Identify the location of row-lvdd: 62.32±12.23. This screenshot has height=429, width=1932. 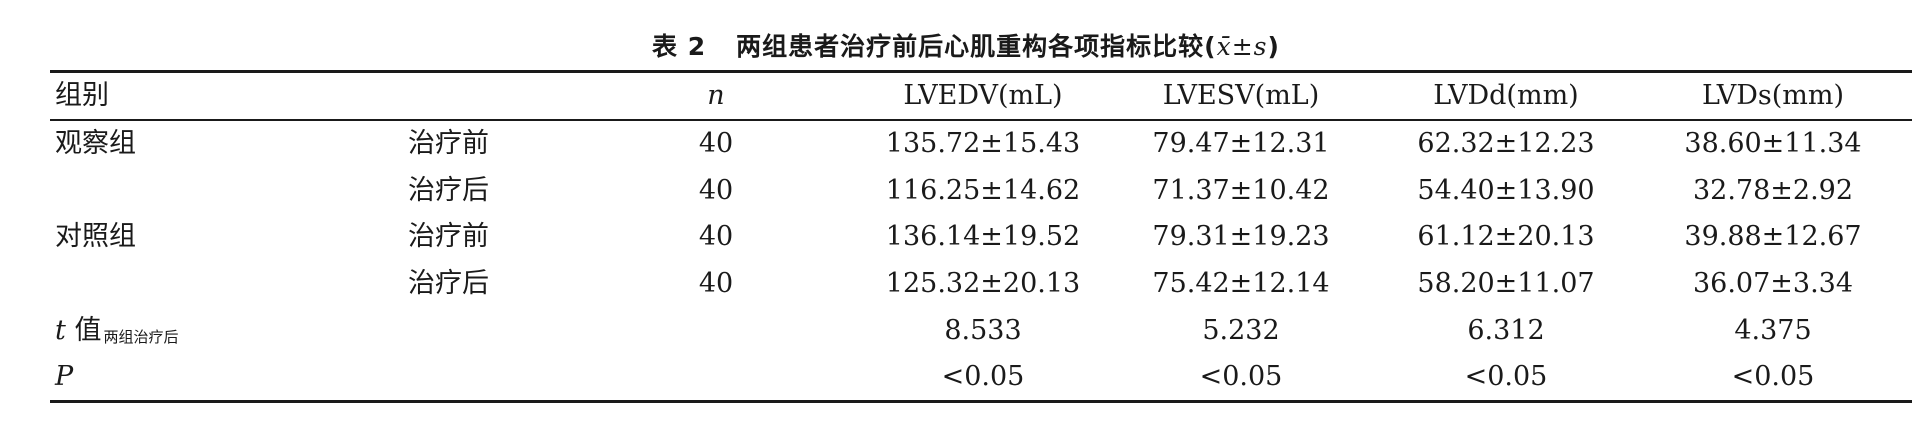
(1506, 143).